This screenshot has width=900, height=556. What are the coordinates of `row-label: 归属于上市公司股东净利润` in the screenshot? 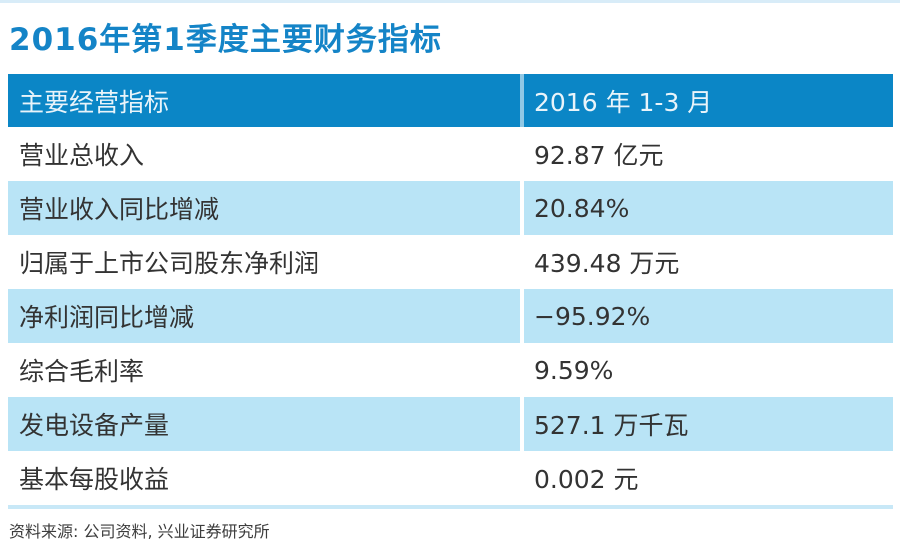 It's located at (169, 263).